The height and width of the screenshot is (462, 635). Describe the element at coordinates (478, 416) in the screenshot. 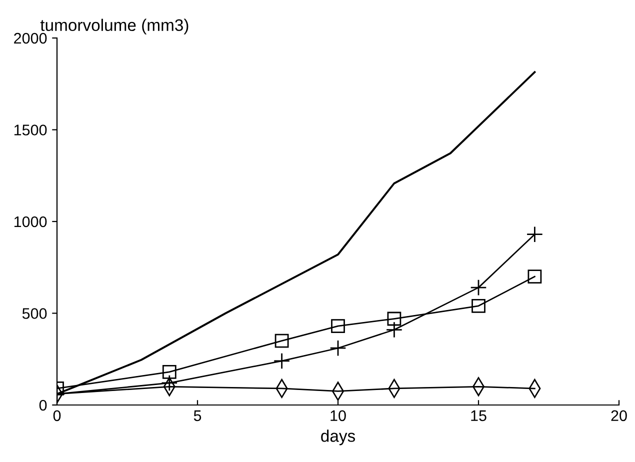

I see `x-tick-label: 15` at that location.